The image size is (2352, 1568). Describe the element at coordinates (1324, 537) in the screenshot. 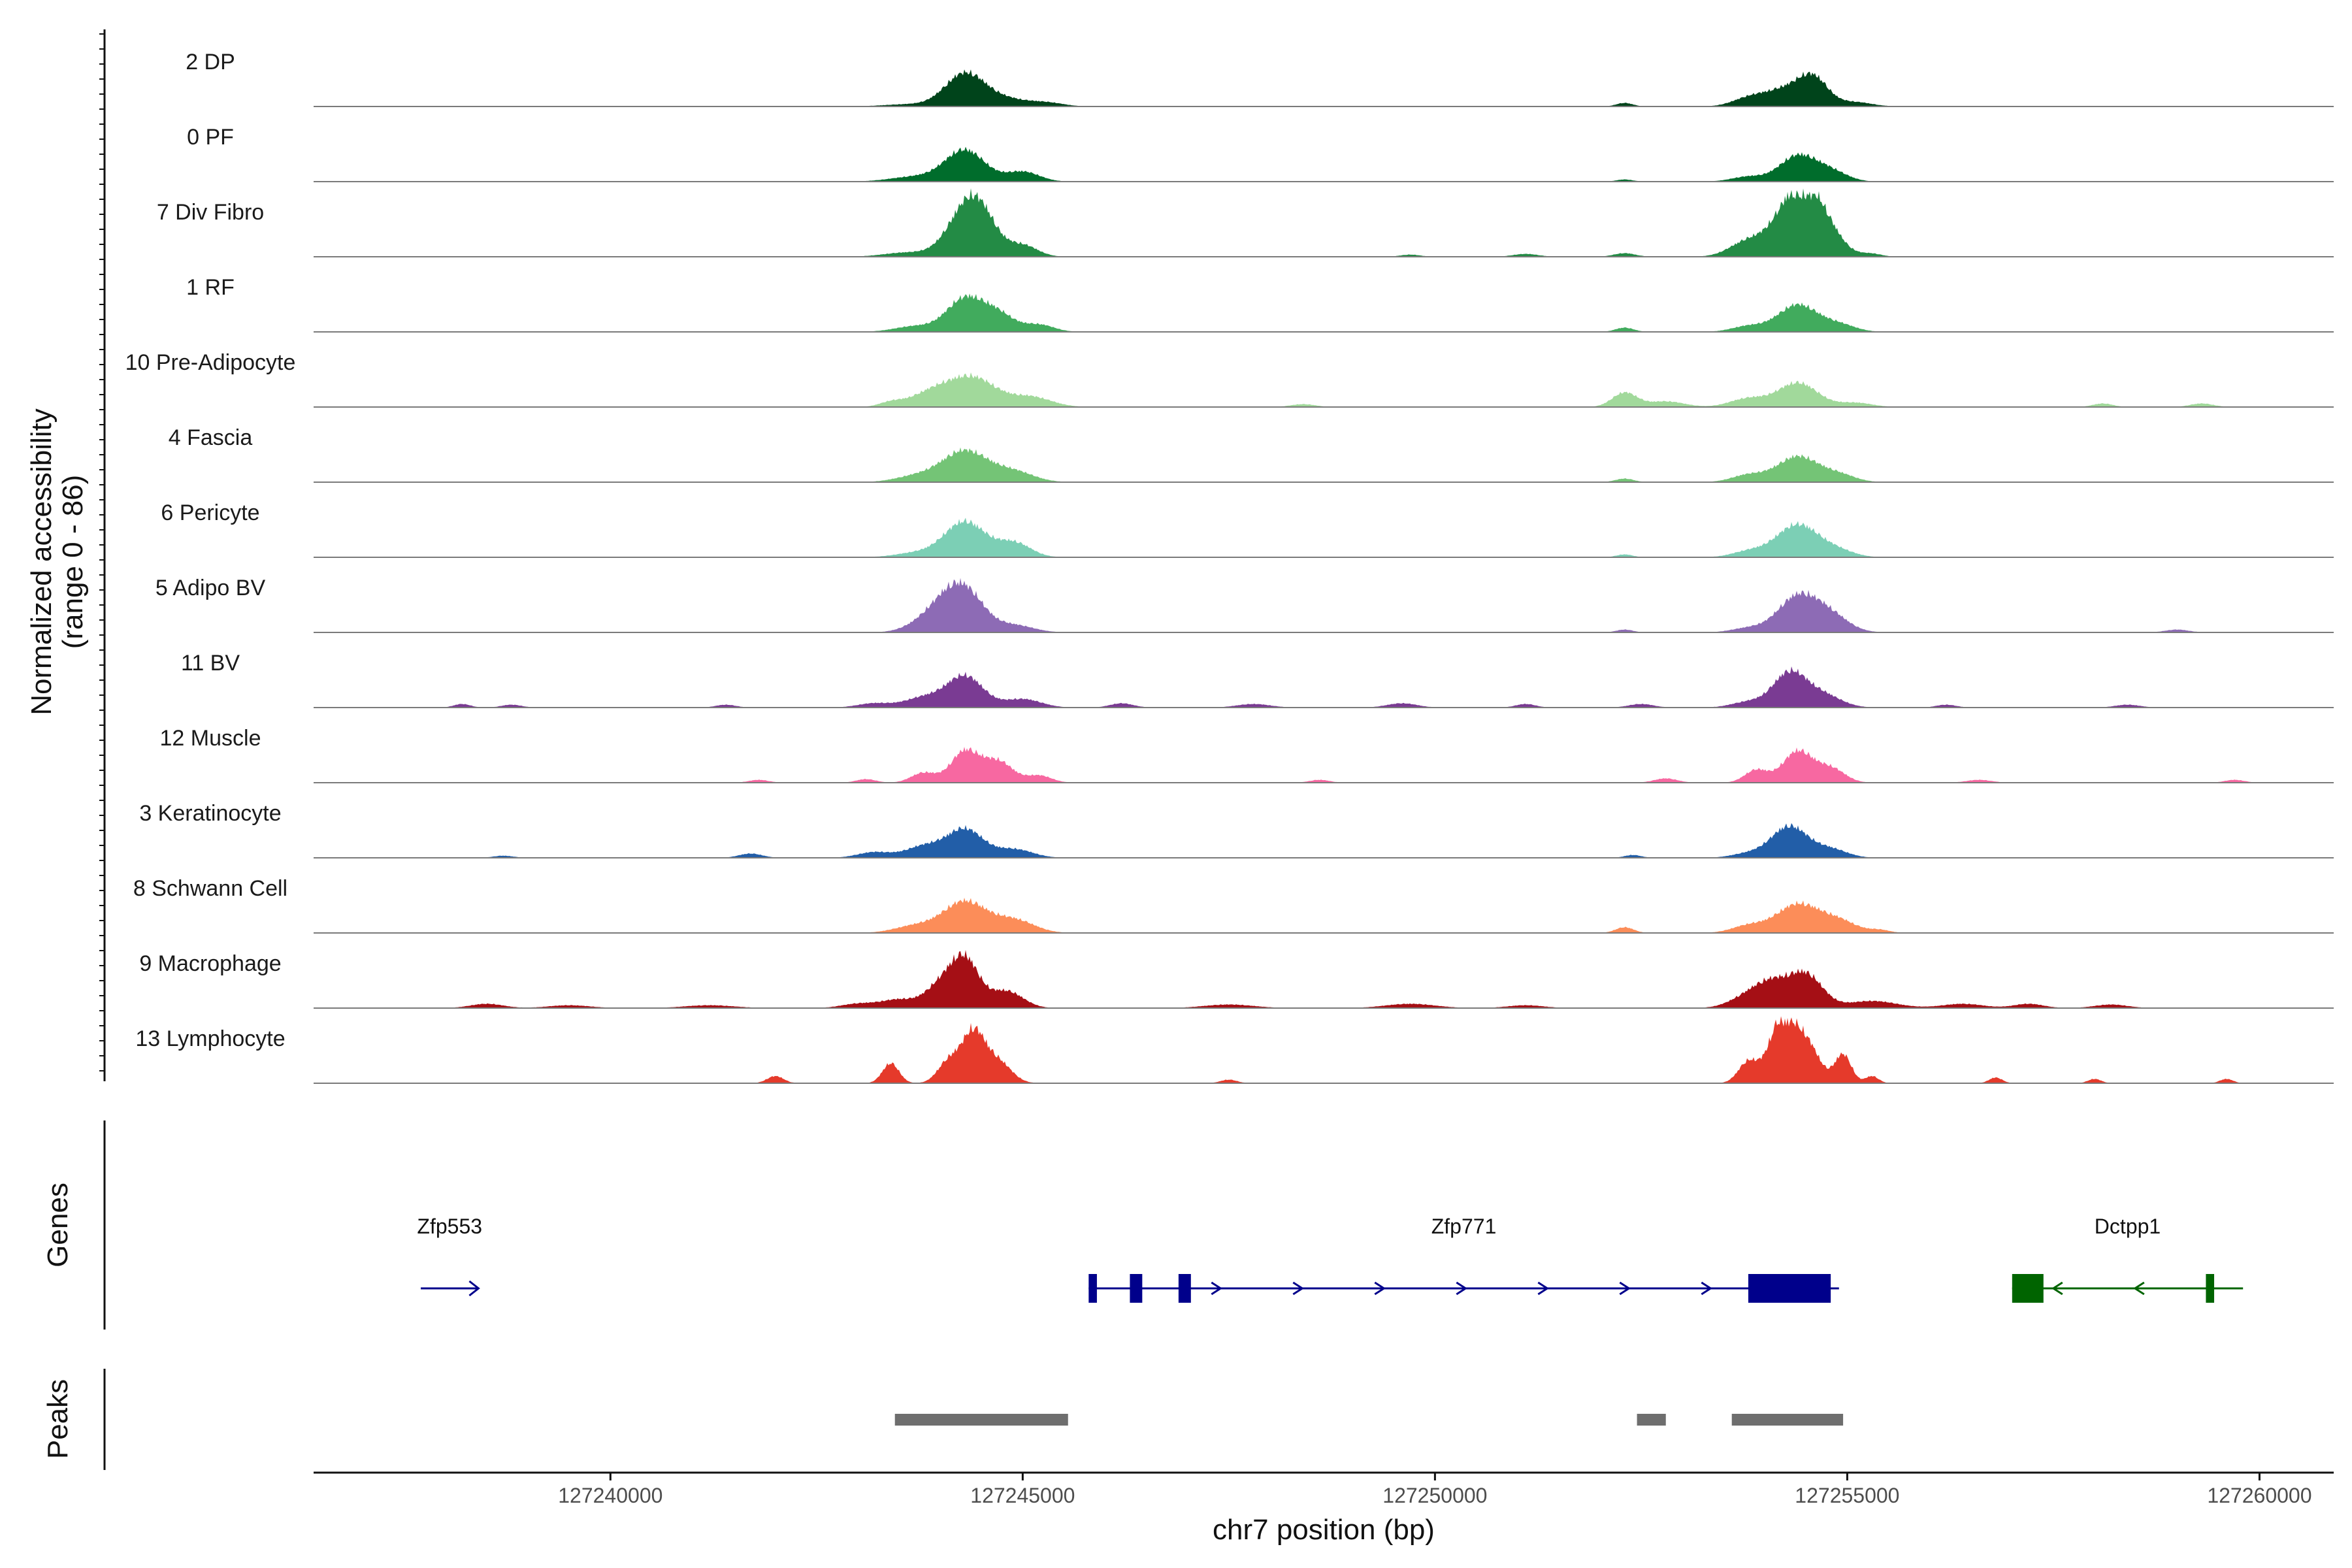

I see `coverage-area-6-pericyte` at that location.